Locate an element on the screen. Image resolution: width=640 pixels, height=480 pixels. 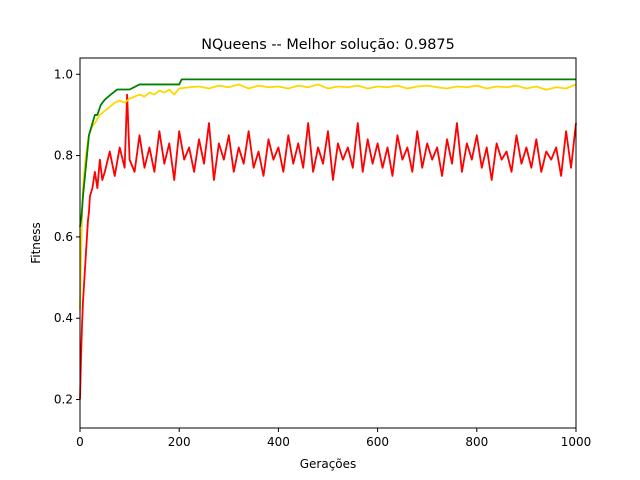
x-tick-label: 400 is located at coordinates (278, 442).